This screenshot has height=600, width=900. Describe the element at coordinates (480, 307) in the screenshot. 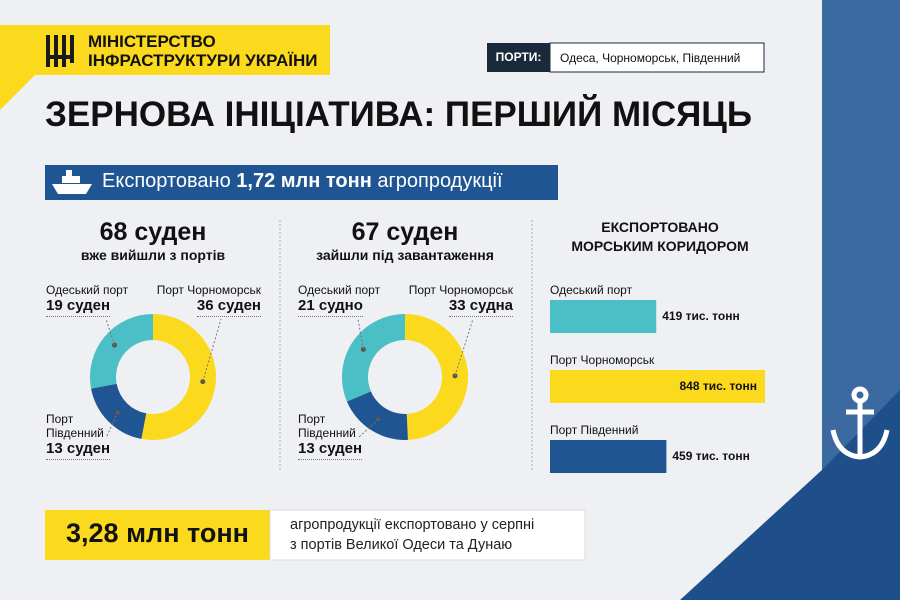

I see `slice-value: 33 судна` at that location.